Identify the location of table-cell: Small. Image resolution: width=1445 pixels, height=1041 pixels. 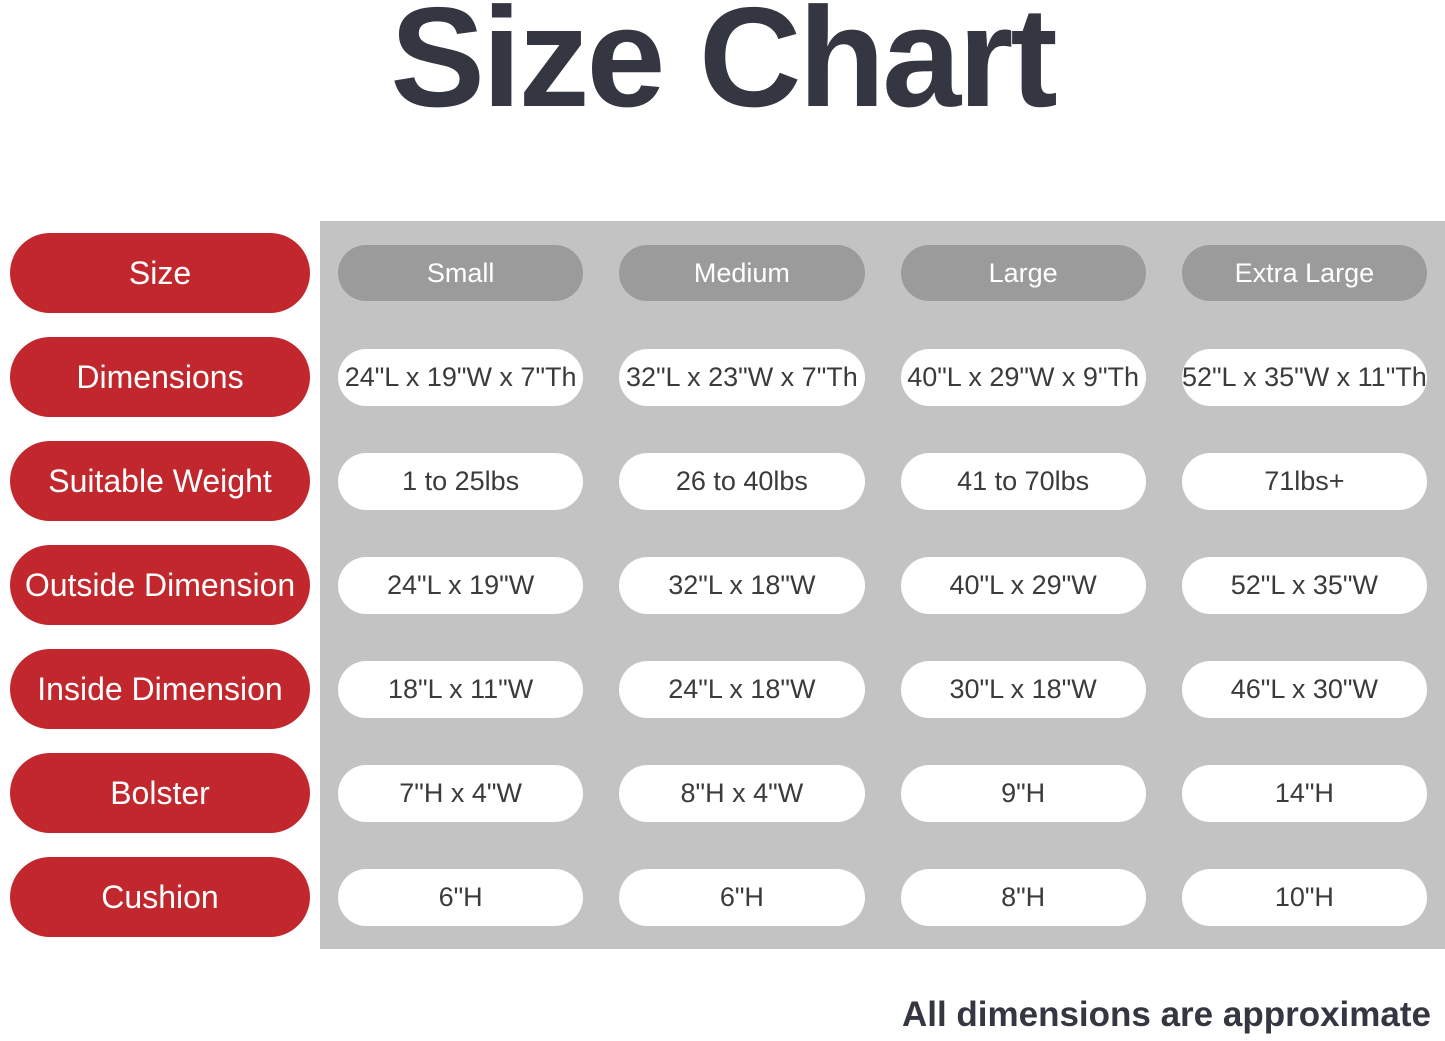
(460, 273).